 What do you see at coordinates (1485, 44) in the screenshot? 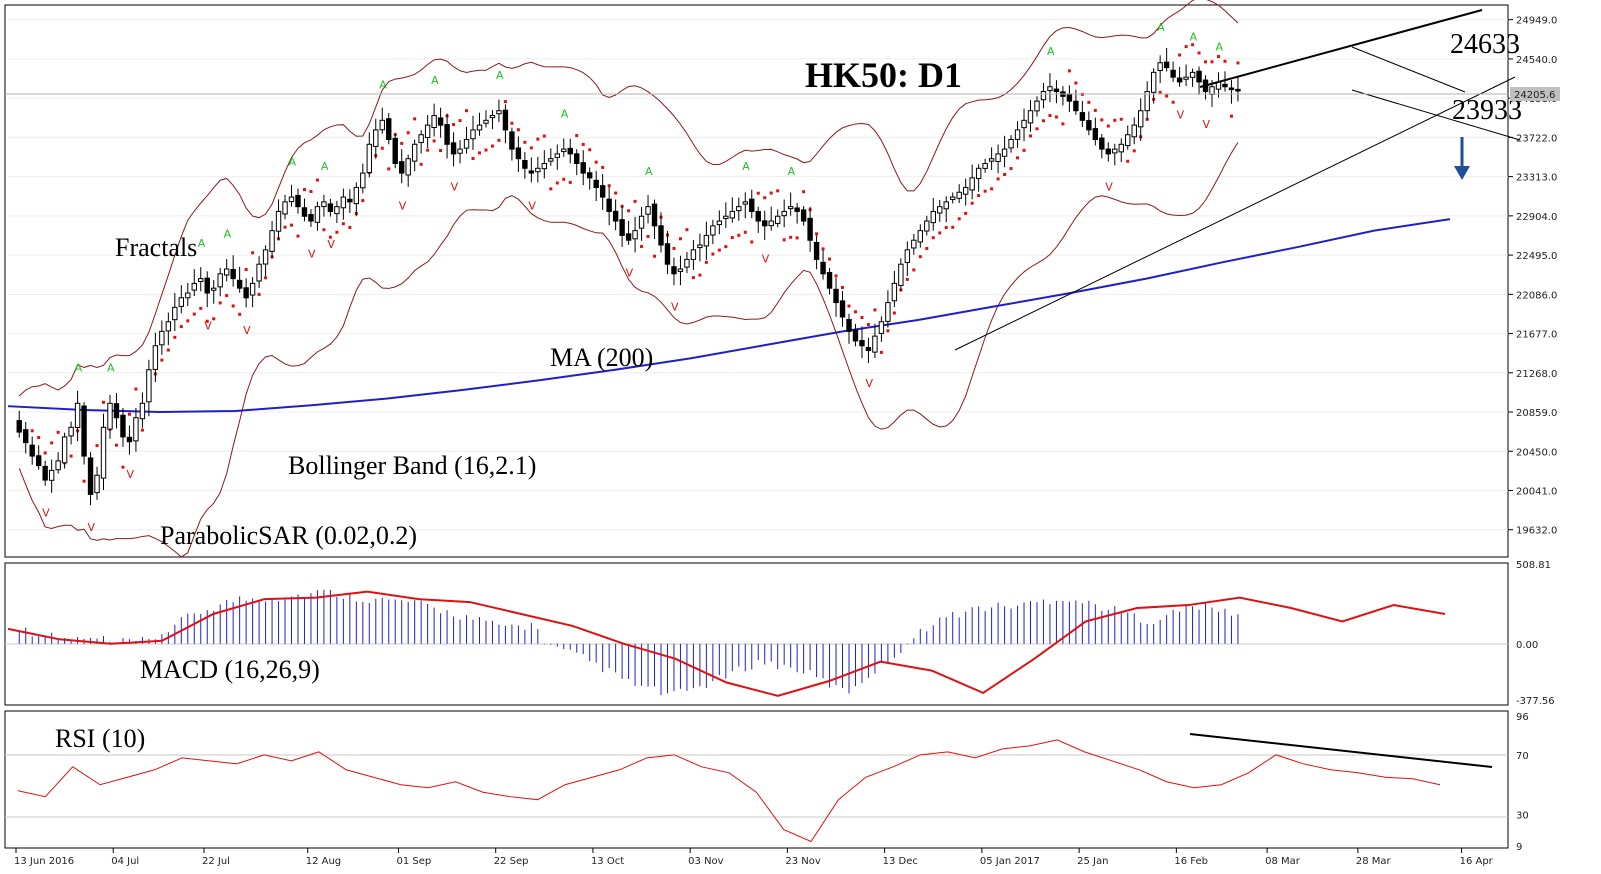
I see `level-high-label: 24633` at bounding box center [1485, 44].